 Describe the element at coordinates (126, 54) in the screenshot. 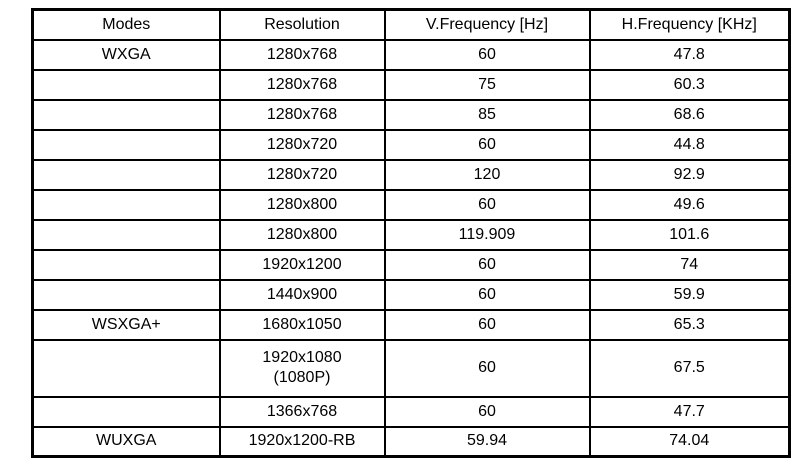

I see `cell-mode: WXGA` at that location.